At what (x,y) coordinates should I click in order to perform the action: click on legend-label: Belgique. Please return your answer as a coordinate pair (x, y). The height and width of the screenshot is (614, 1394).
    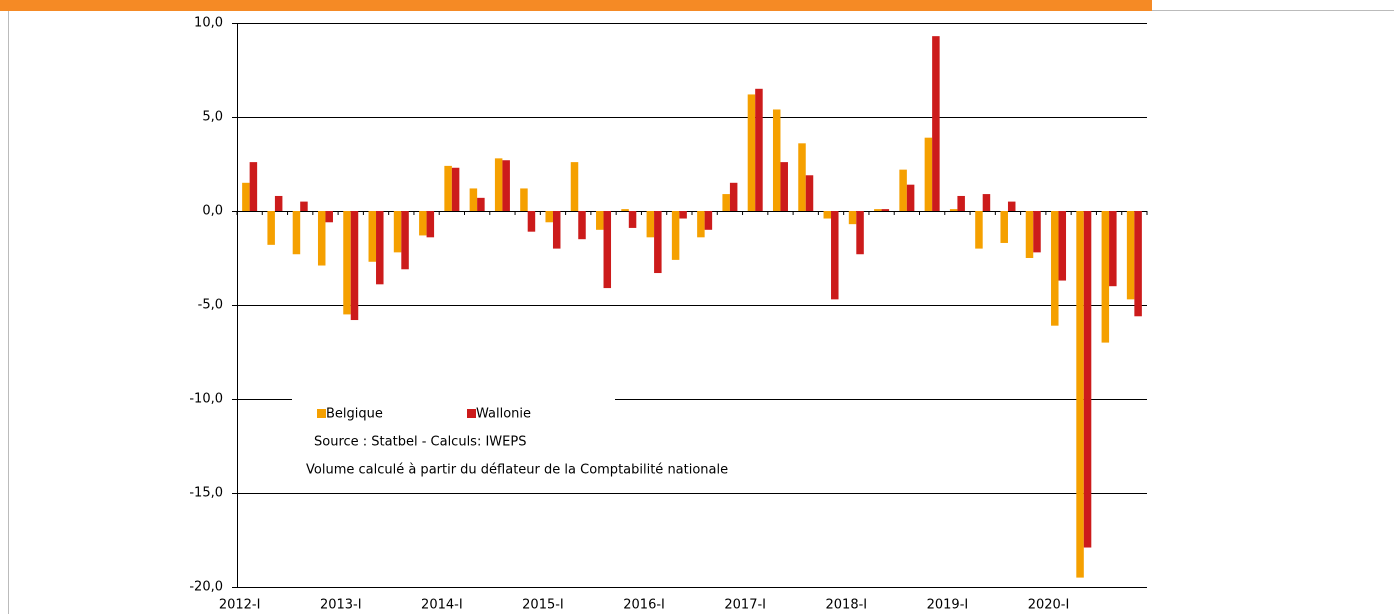
    Looking at the image, I should click on (354, 414).